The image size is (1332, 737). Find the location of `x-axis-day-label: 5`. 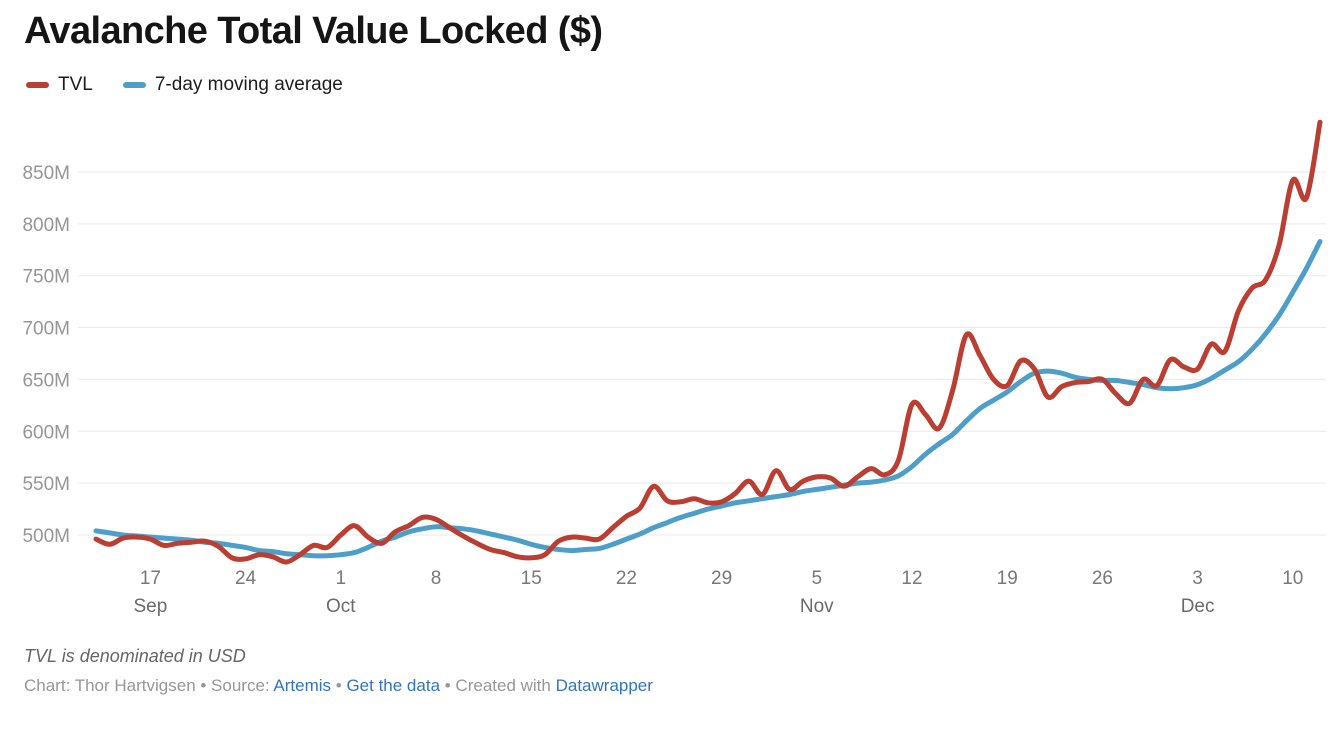

x-axis-day-label: 5 is located at coordinates (817, 578).